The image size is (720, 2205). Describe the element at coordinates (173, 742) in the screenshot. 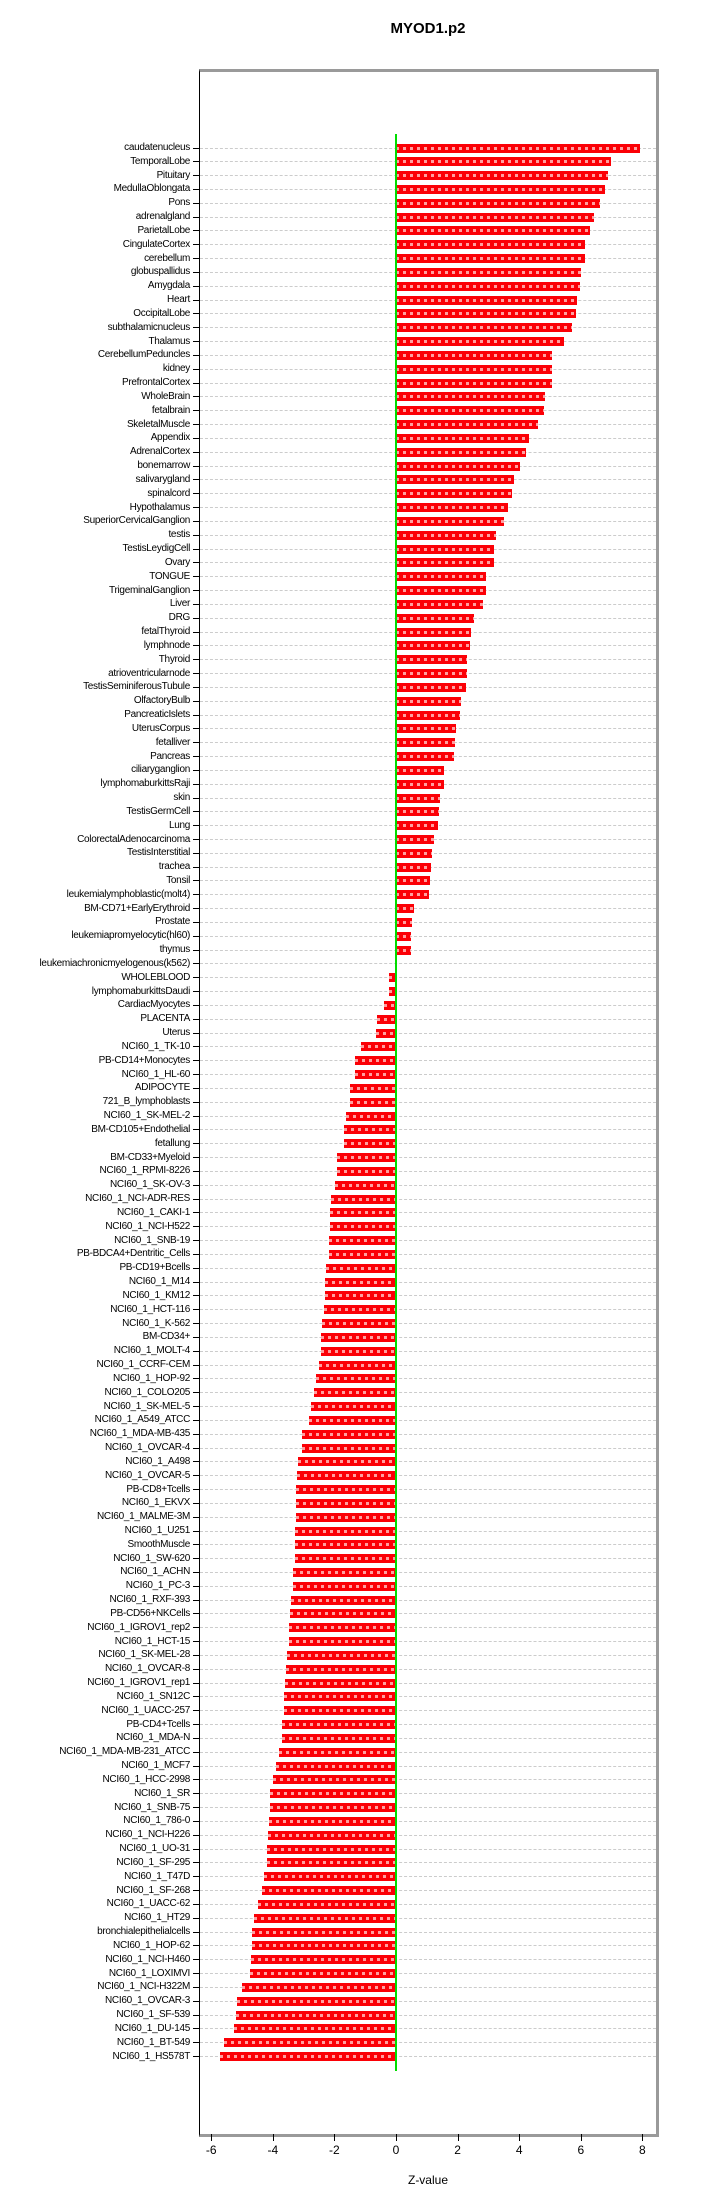

I see `y-tick-label: fetalliver` at that location.